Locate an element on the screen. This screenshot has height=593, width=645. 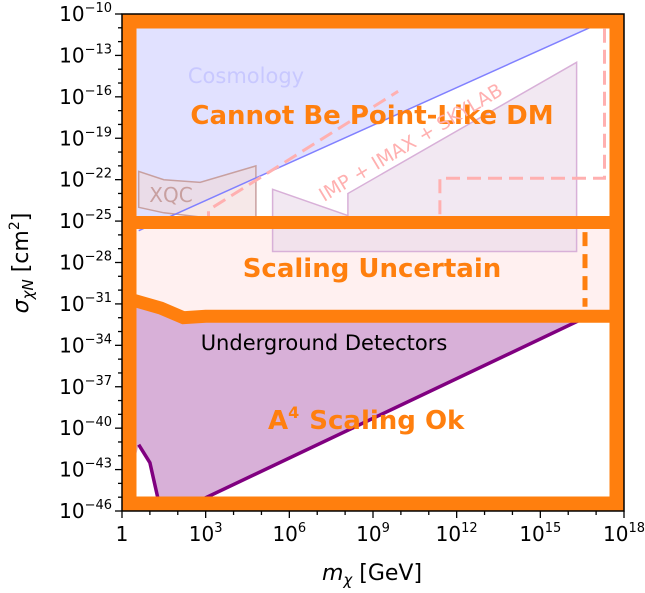
y-label-unit-sup: 2 is located at coordinates (15, 225).